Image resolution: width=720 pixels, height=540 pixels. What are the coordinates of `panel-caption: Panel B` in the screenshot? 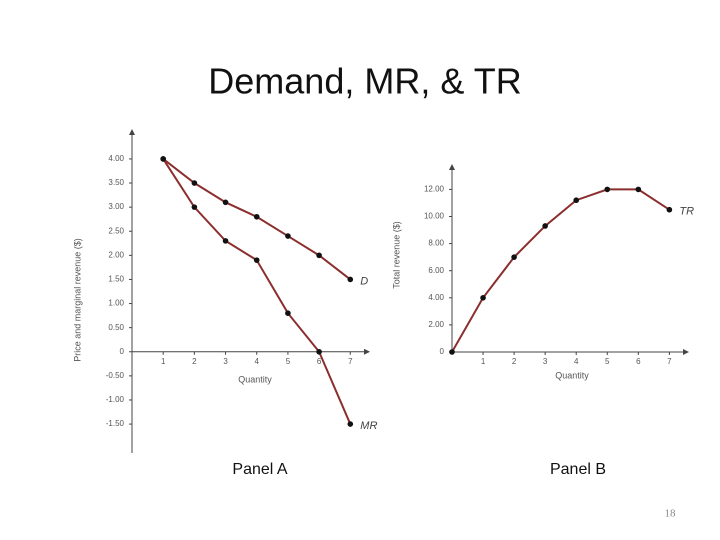 It's located at (578, 469).